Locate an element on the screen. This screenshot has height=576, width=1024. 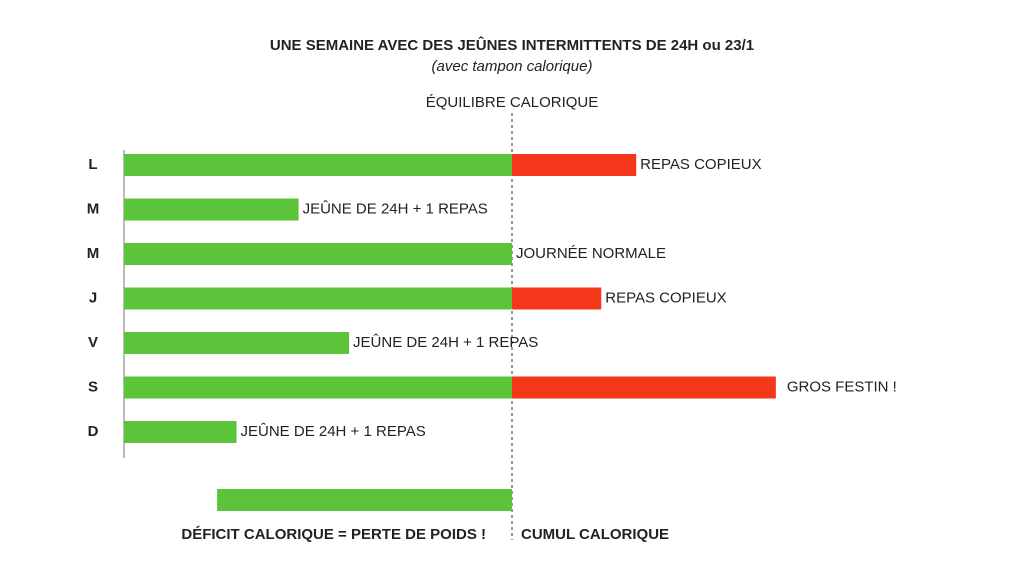
y-tick-label: S is located at coordinates (93, 386).